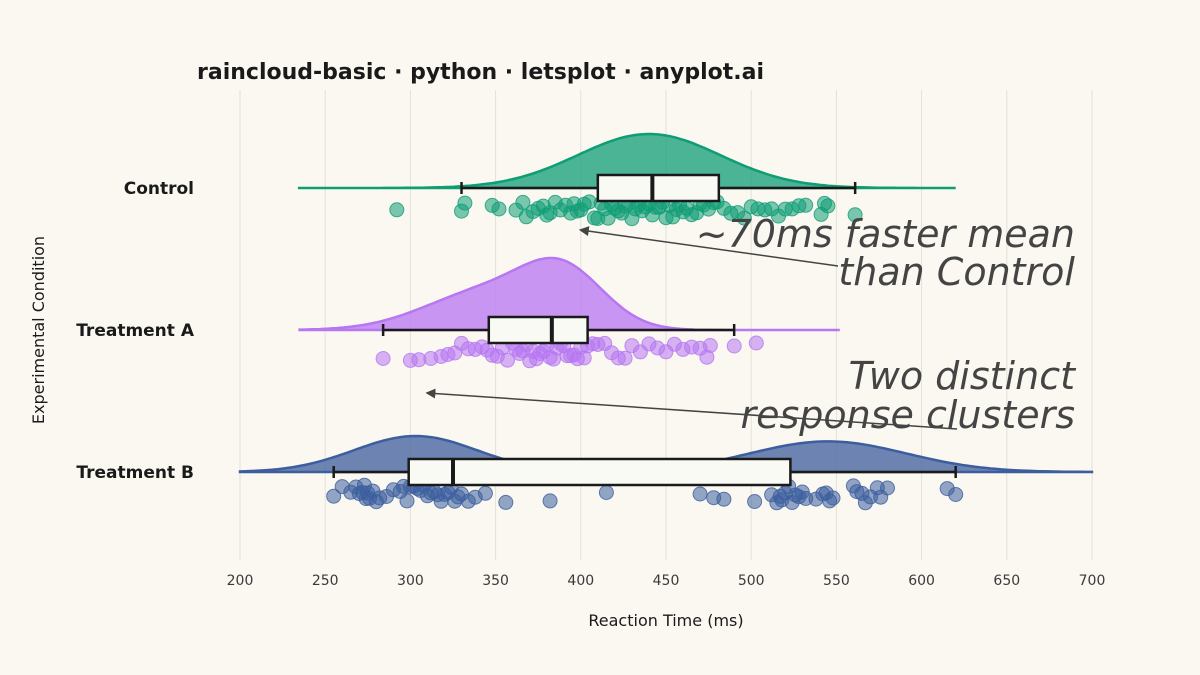 The width and height of the screenshot is (1200, 675). I want to click on annotation-1-line-1: ~70ms faster mean, so click(885, 234).